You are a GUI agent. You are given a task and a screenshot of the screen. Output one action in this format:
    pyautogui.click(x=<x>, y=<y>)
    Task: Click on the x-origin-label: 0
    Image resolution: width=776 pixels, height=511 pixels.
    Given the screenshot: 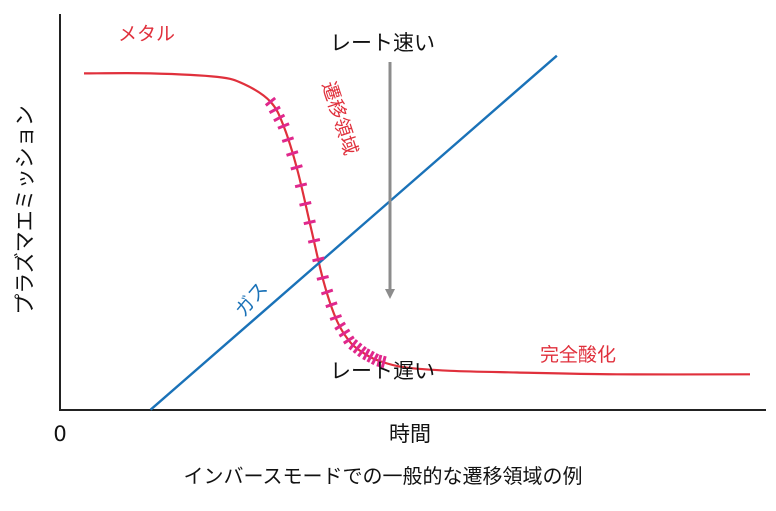 What is the action you would take?
    pyautogui.click(x=59, y=434)
    